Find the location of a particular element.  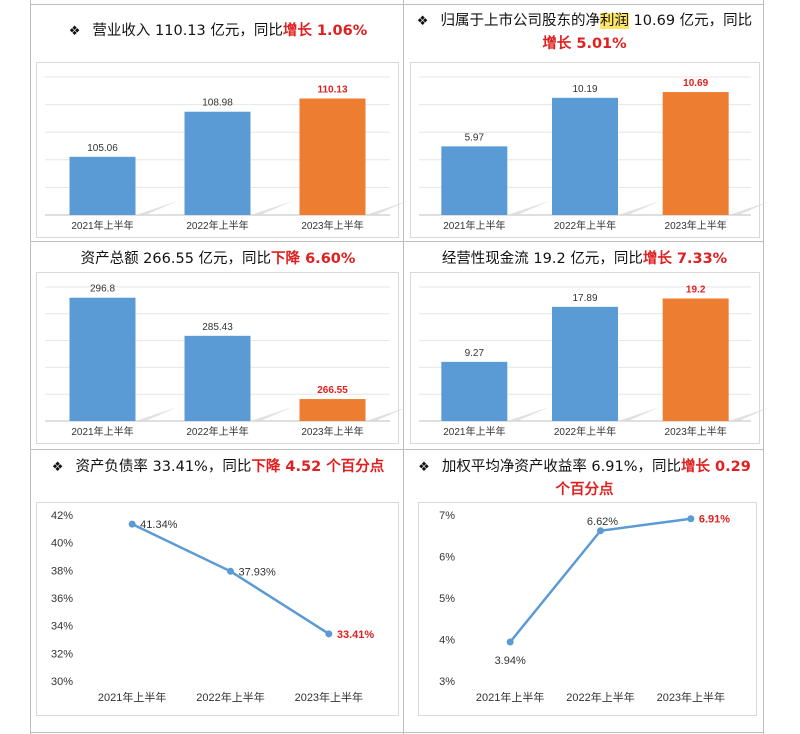

panel-title-debt-ratio: ❖ 资产负债率 33.41%，同比下降 4.52 个百分点 is located at coordinates (218, 467).